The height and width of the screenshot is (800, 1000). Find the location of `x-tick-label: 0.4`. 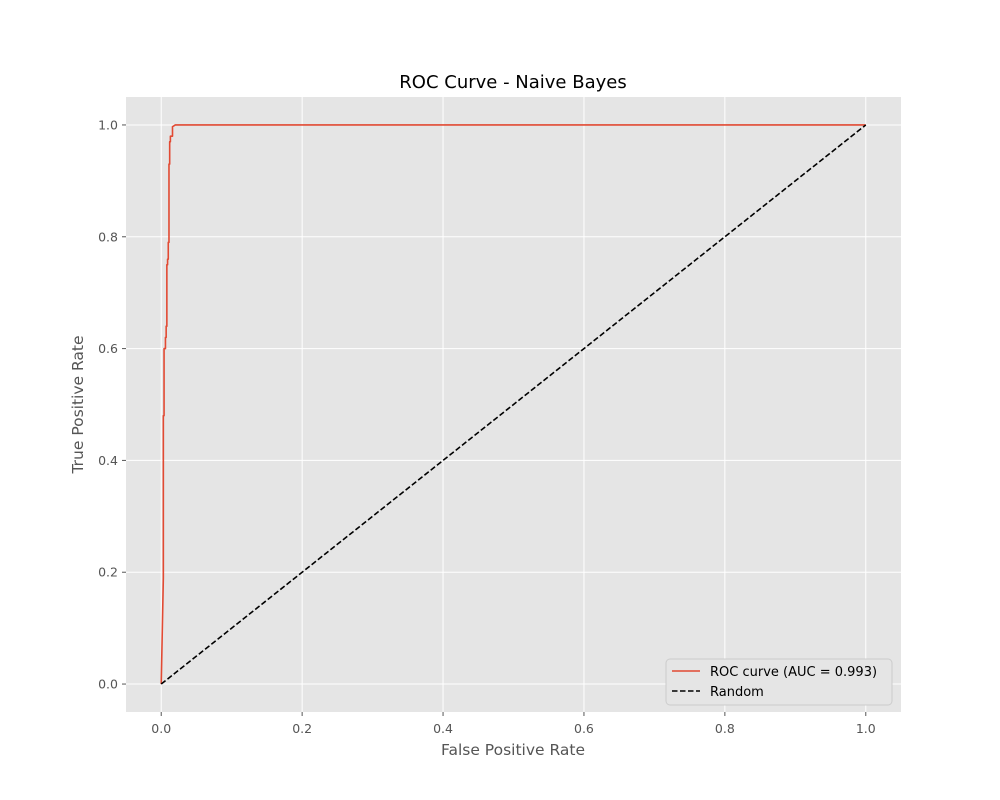

x-tick-label: 0.4 is located at coordinates (443, 728).